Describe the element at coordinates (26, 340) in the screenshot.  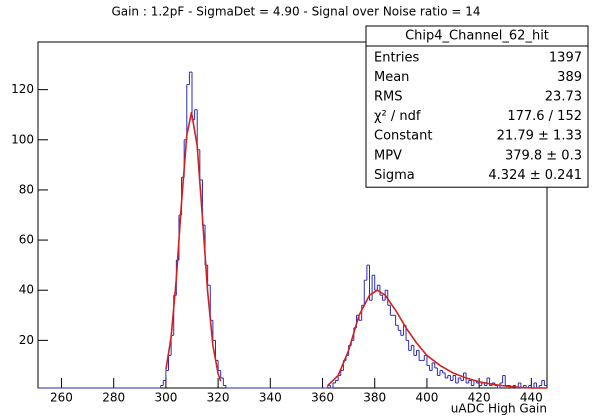
I see `y-tick-label: 20` at that location.